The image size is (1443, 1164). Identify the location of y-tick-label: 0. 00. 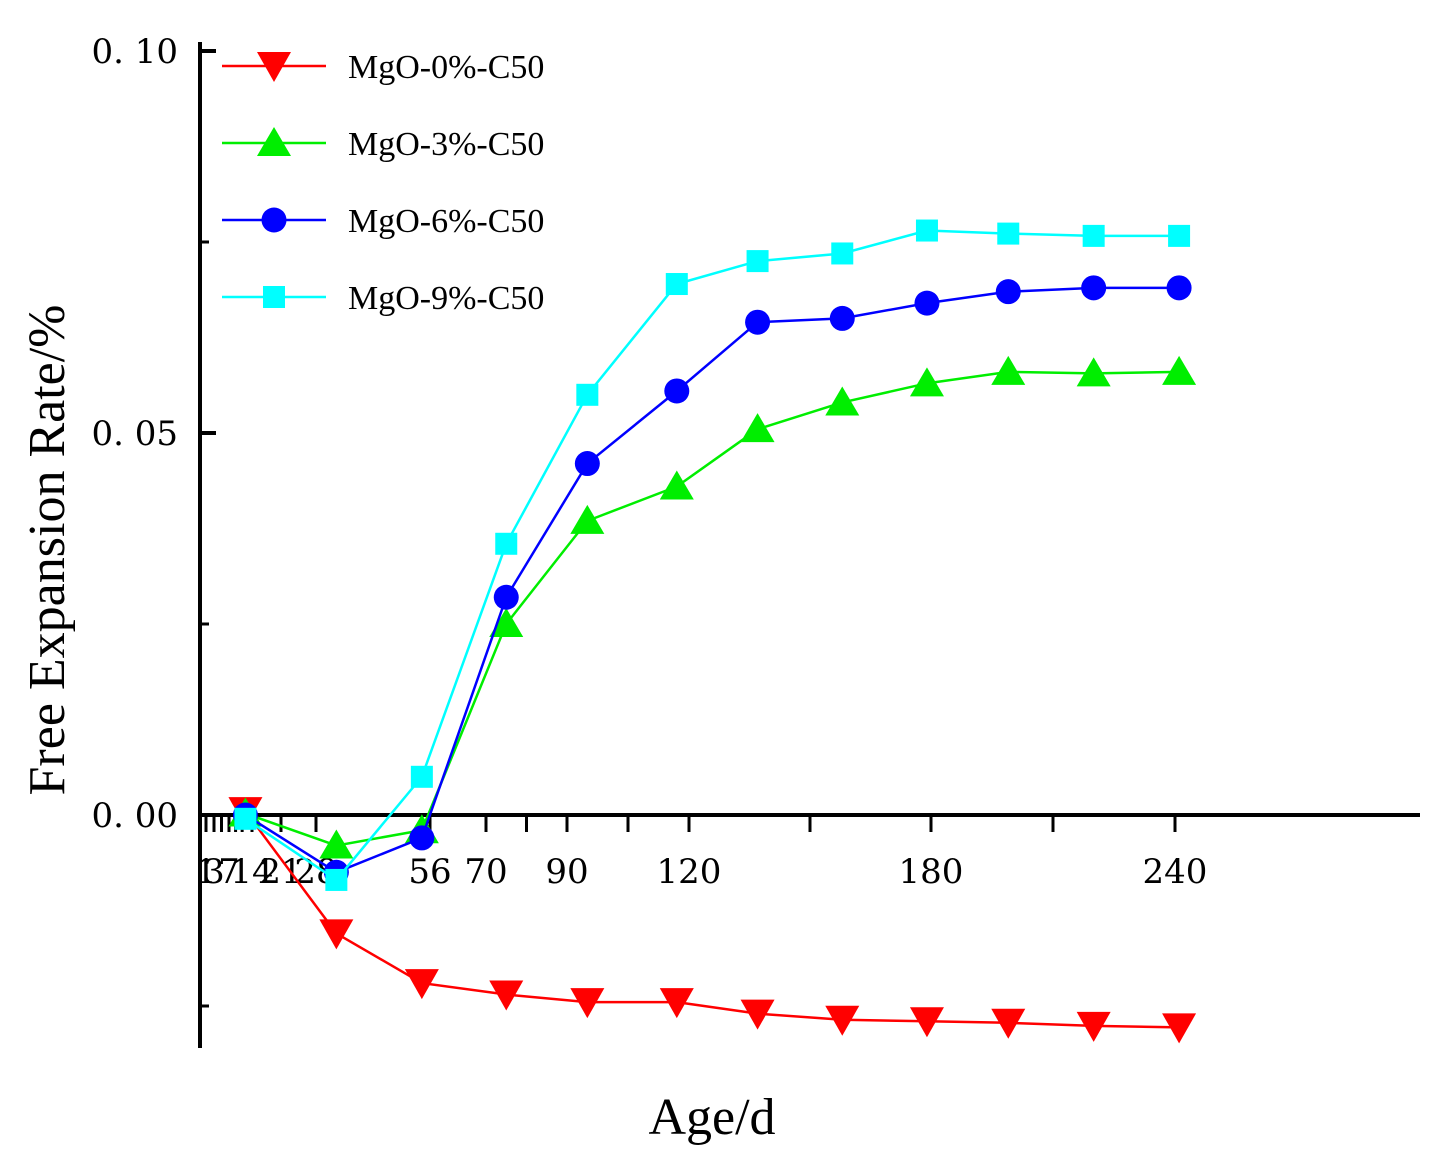
(134, 816).